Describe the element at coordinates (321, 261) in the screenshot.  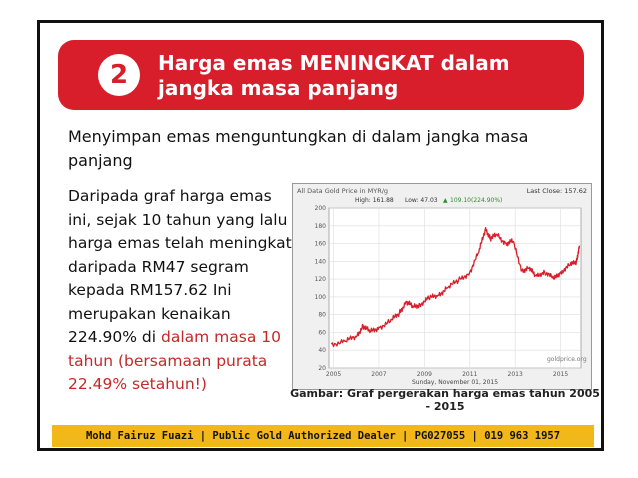
I see `y-tick-label: 140` at that location.